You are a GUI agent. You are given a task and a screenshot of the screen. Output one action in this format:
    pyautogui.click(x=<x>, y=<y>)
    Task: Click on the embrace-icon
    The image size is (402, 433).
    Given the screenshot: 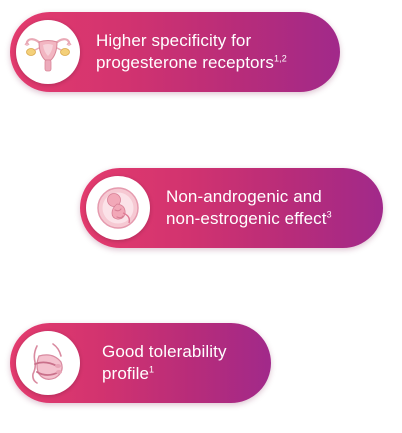 What is the action you would take?
    pyautogui.click(x=47, y=363)
    